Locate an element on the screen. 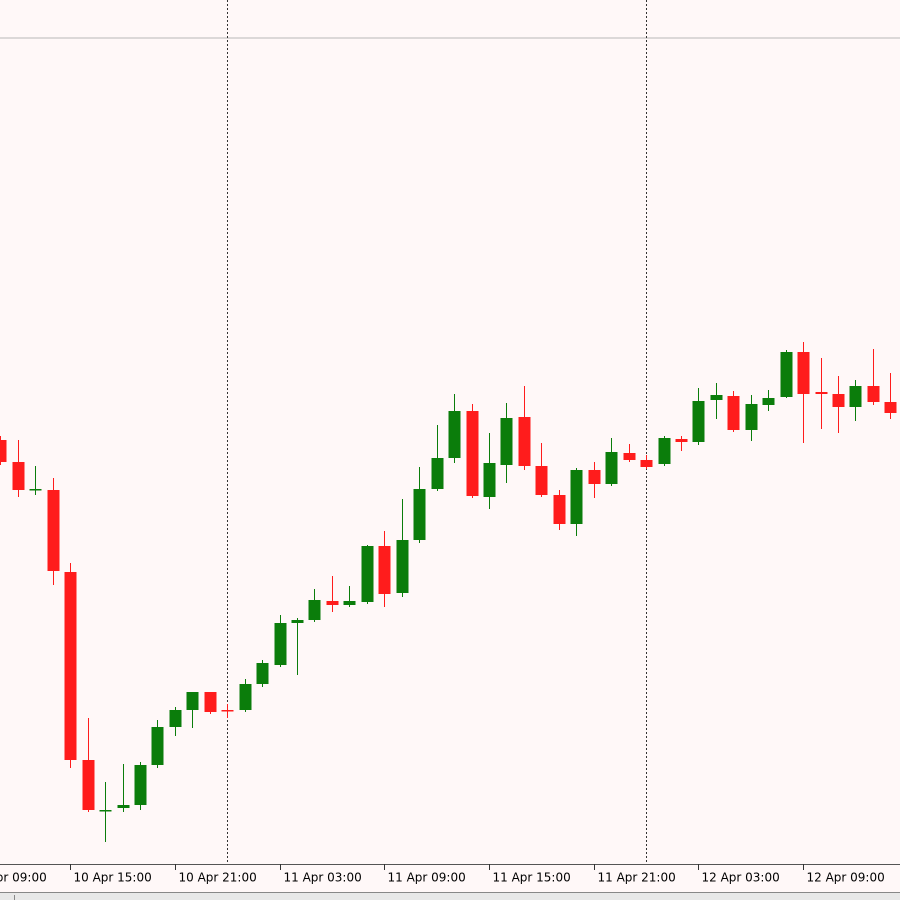  x-tick-label: 12 Apr 09:00 is located at coordinates (846, 878).